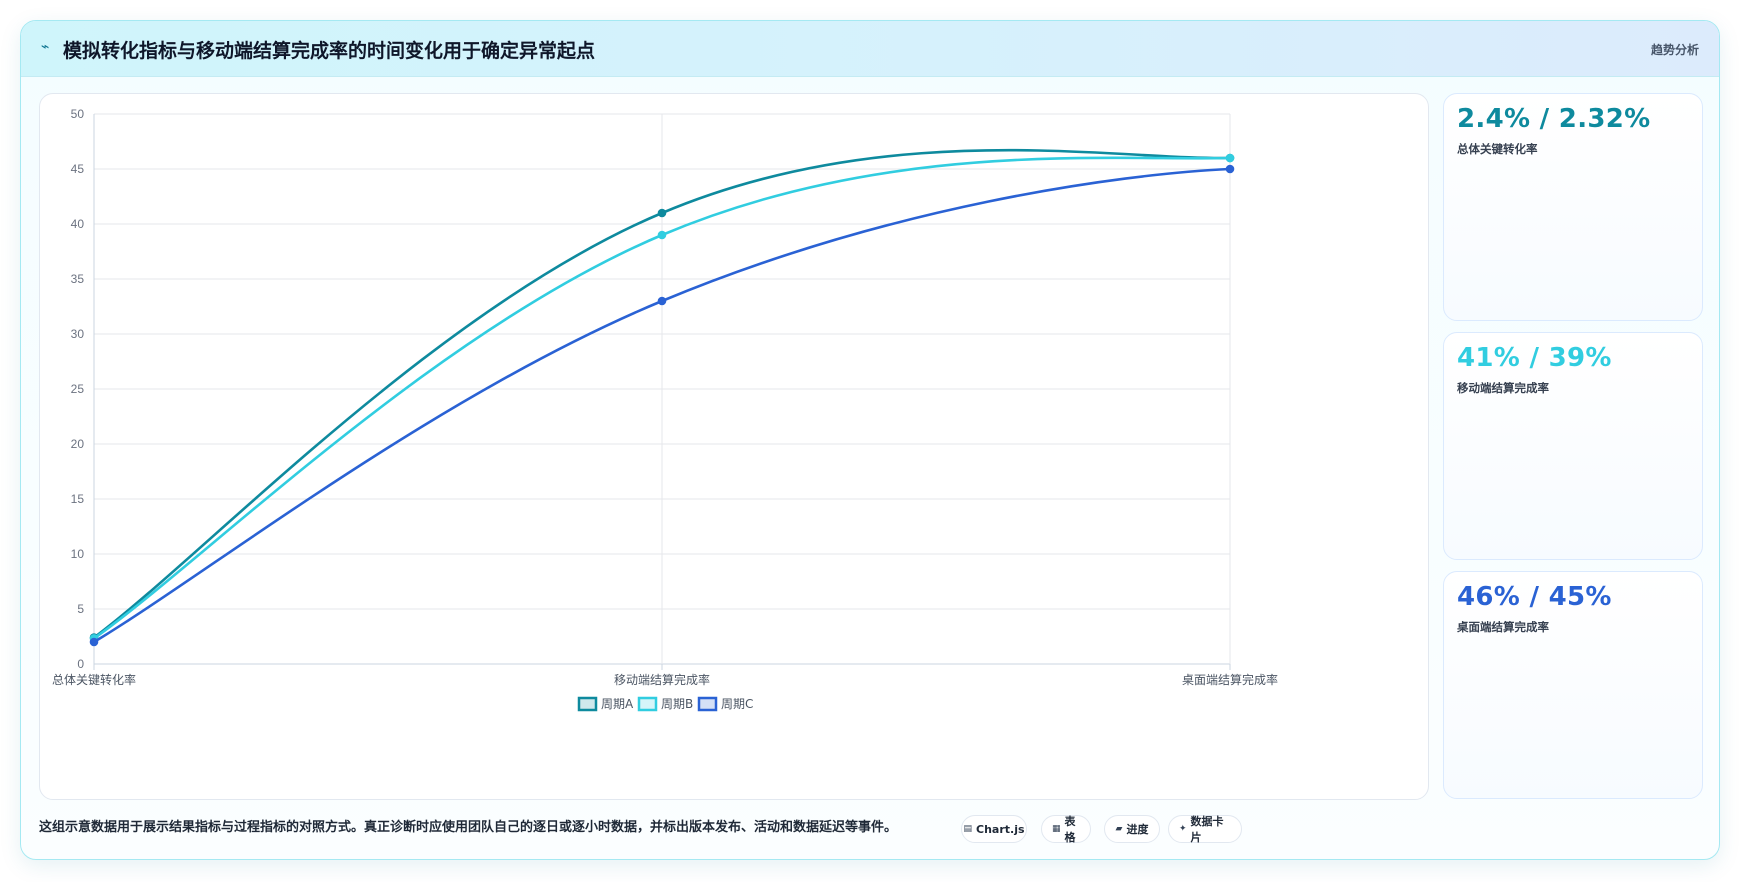 This screenshot has height=882, width=1741. Describe the element at coordinates (78, 169) in the screenshot. I see `y-tick-label: 45` at that location.